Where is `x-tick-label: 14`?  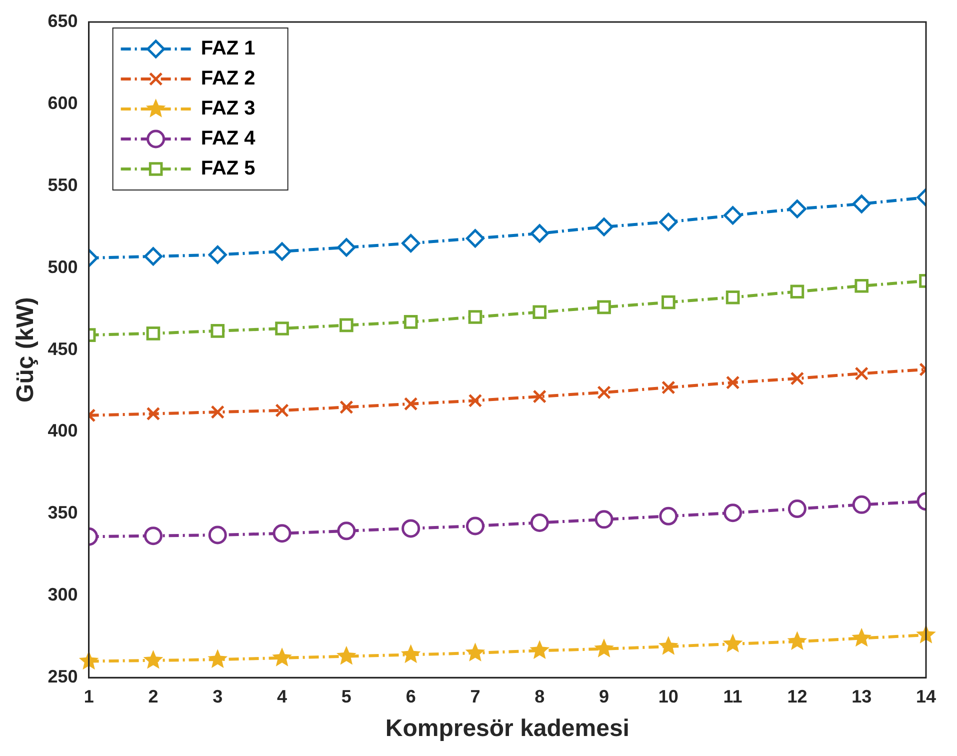
x-tick-label: 14 is located at coordinates (926, 696).